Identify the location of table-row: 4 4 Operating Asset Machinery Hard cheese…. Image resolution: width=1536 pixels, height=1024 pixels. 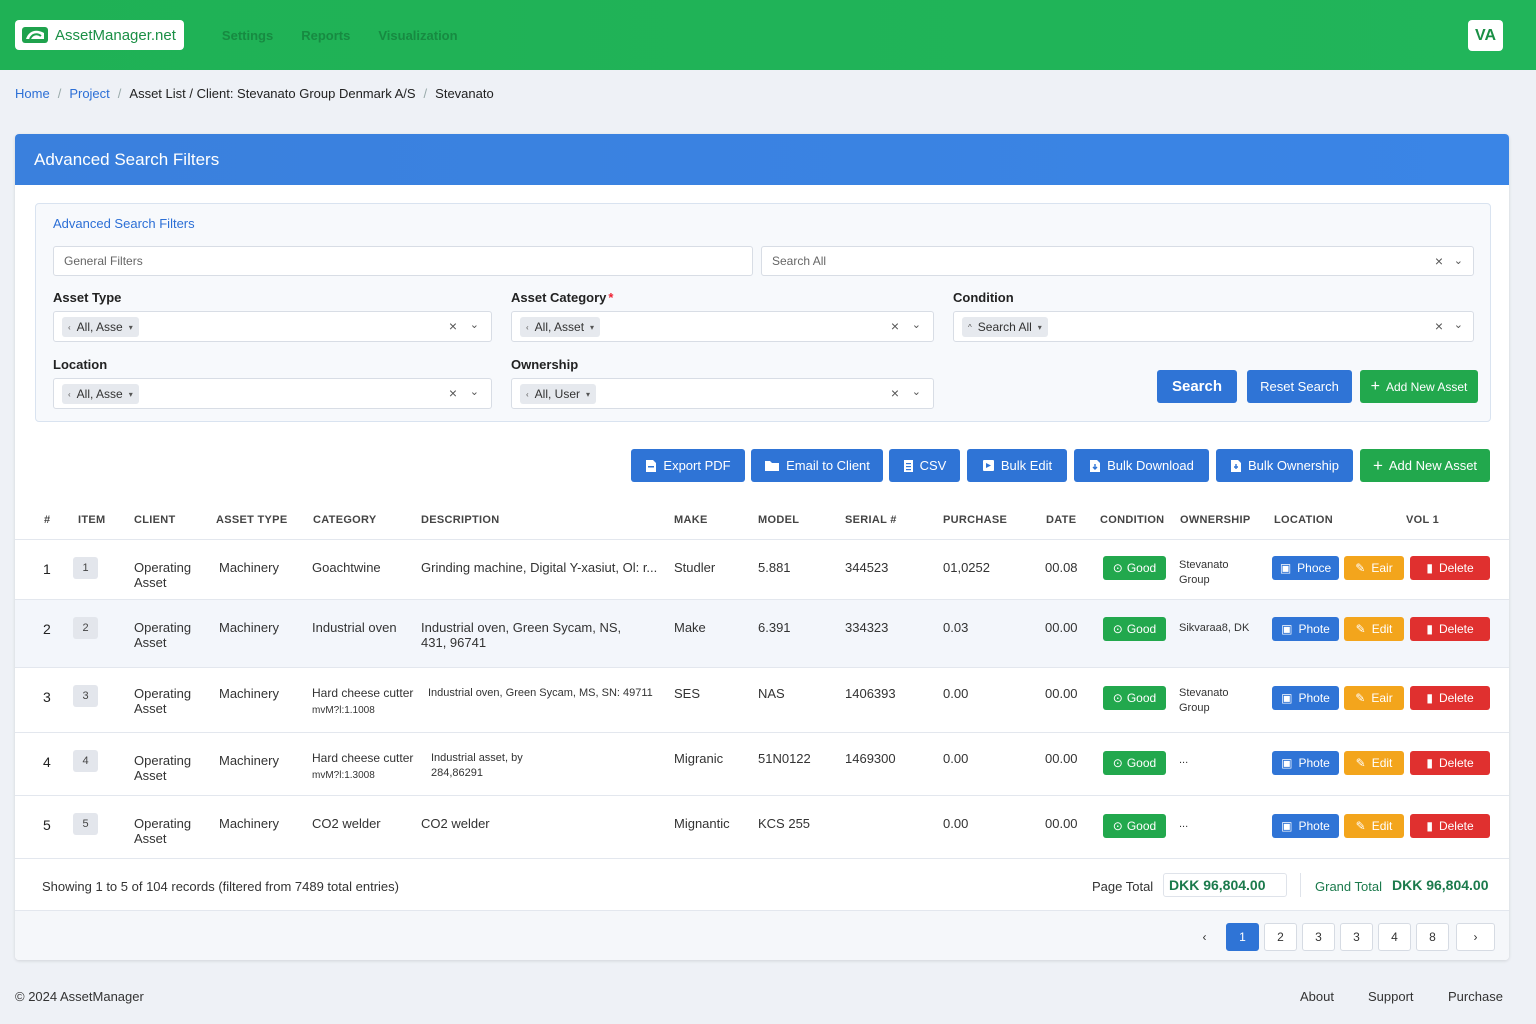
(762, 763).